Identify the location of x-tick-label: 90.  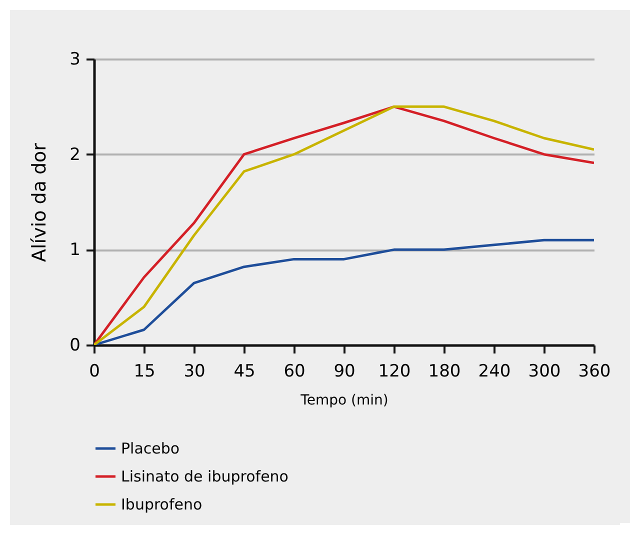
(345, 372).